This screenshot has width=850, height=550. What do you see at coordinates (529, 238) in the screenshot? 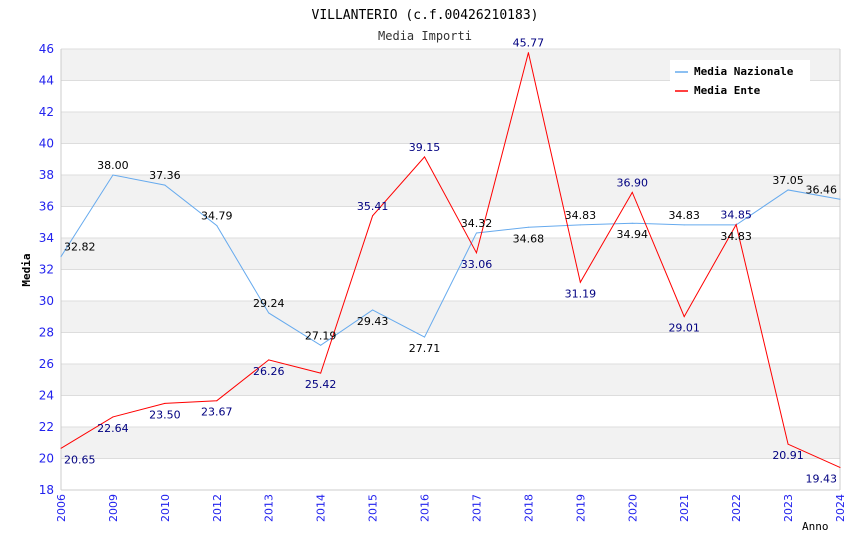
I see `data-label: 34.68` at bounding box center [529, 238].